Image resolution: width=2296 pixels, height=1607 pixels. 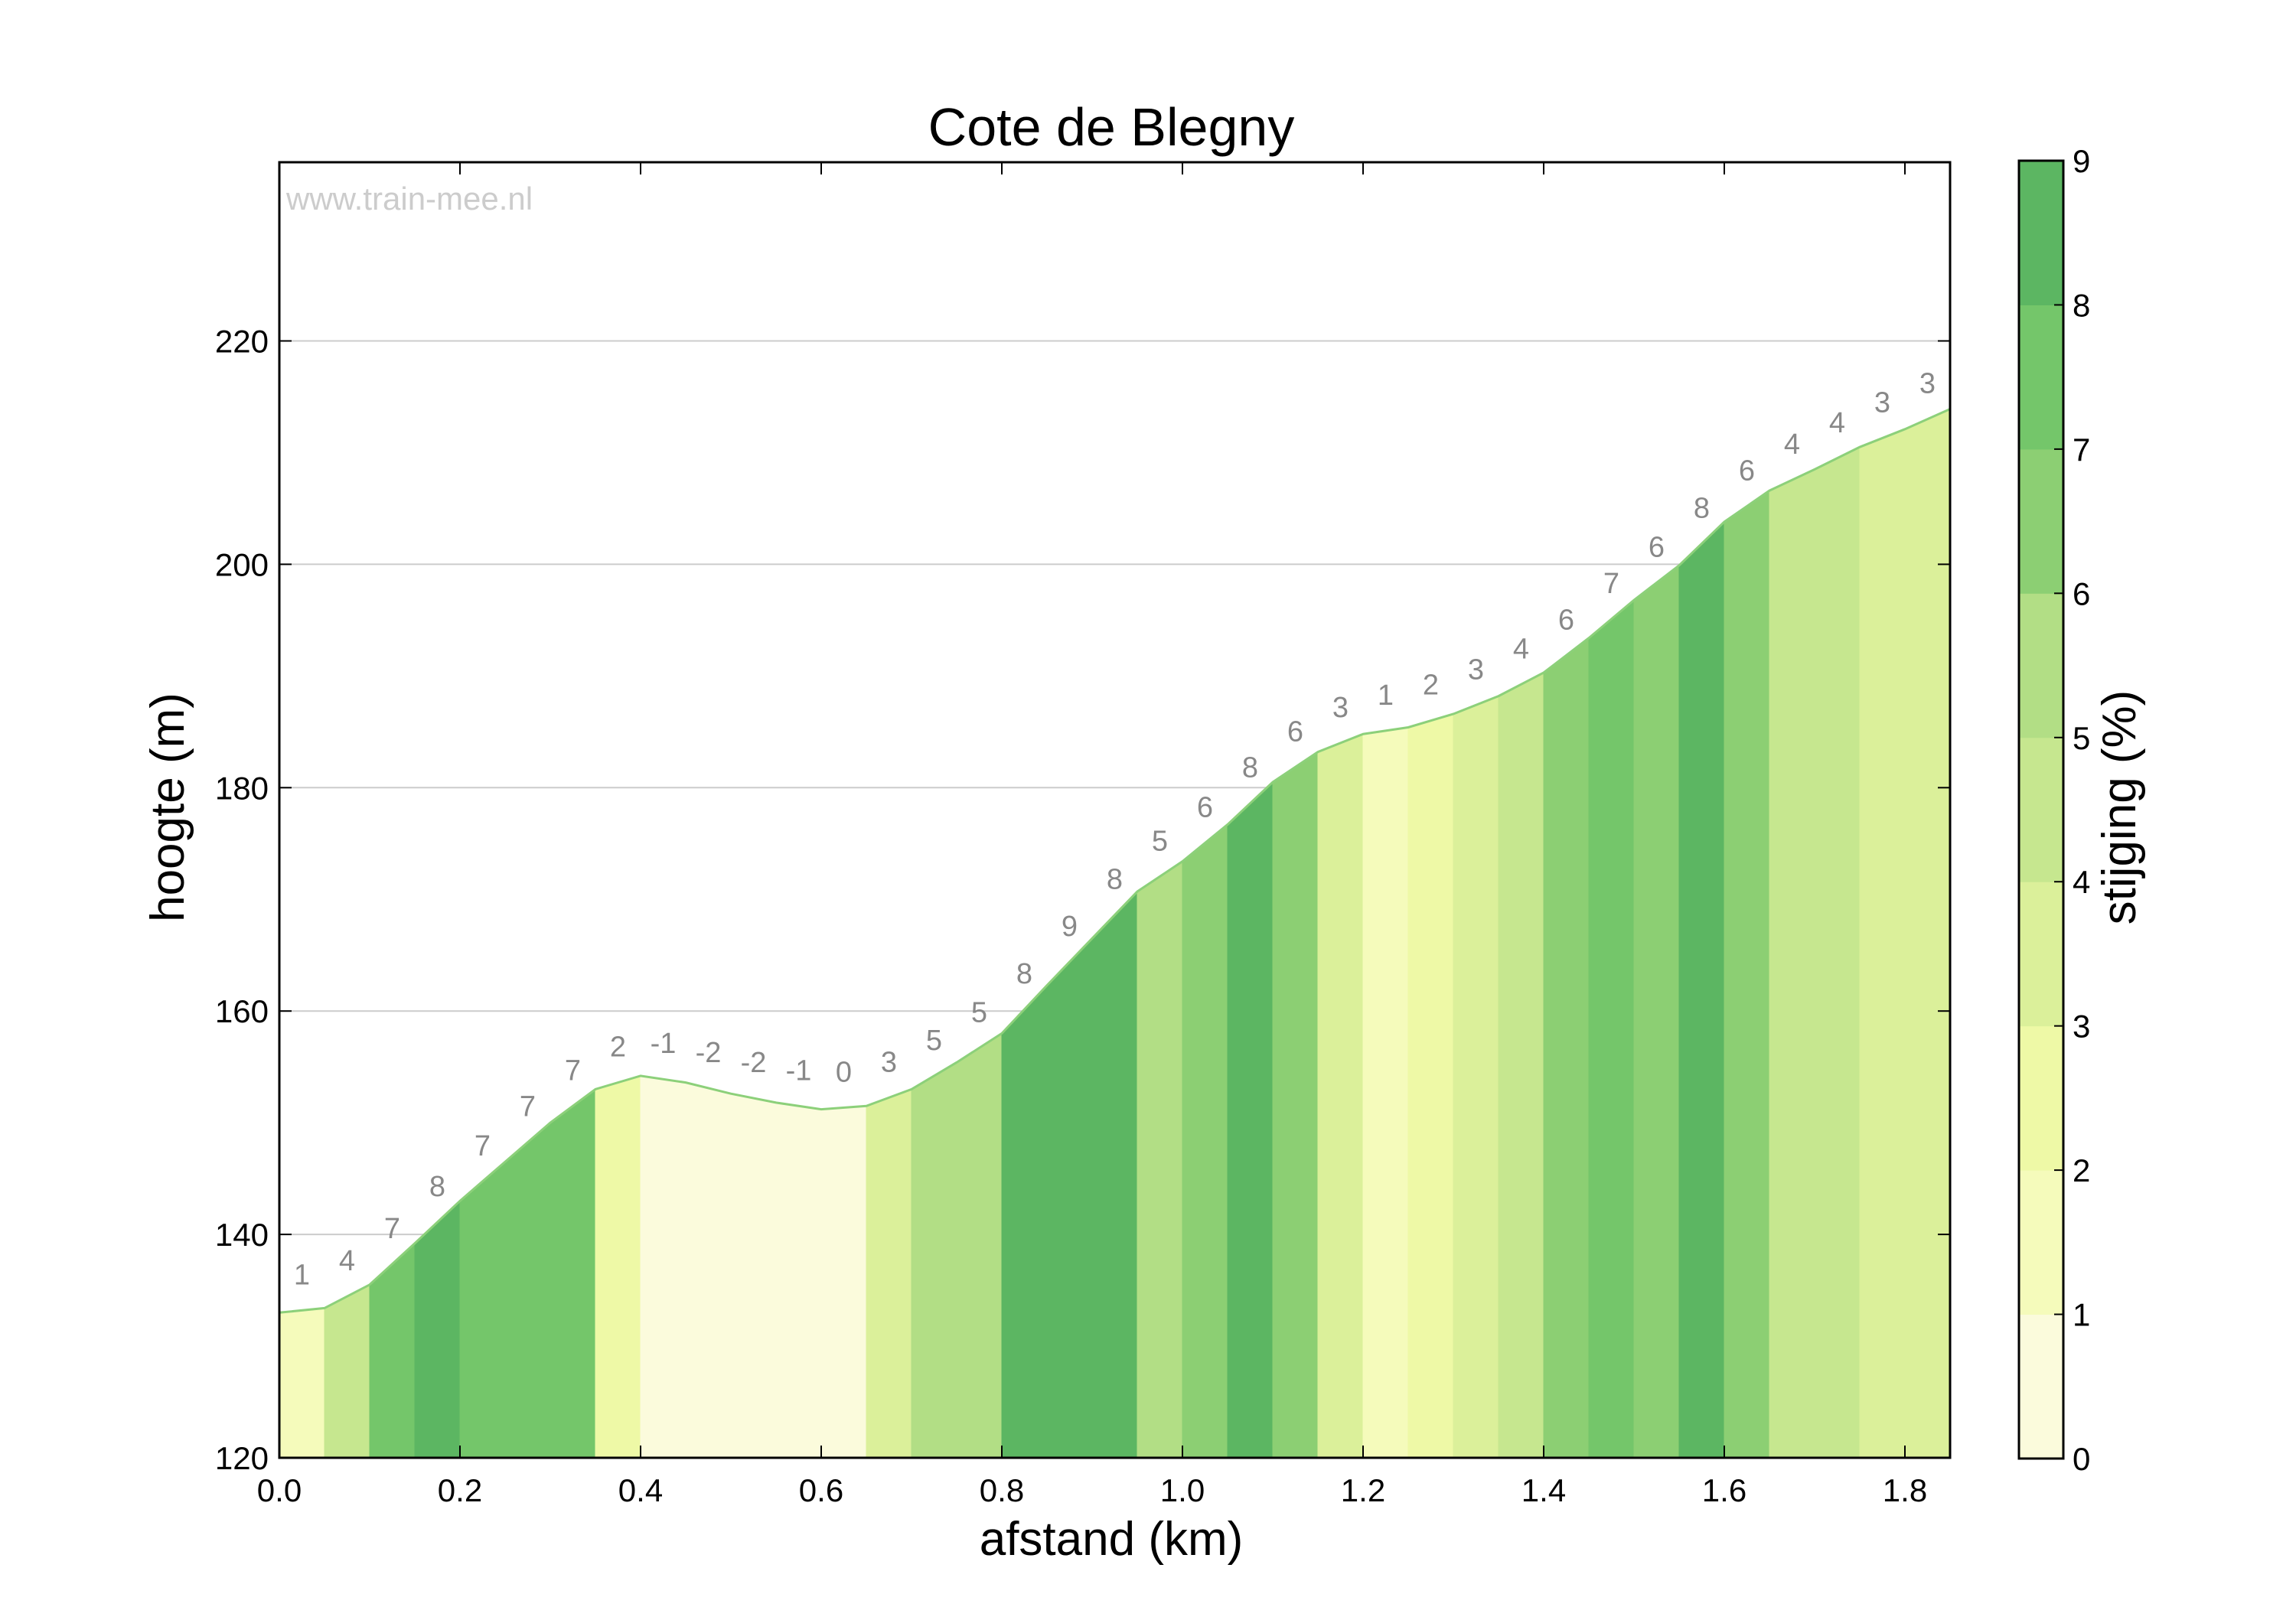 I want to click on x-tick-label: 0.4, so click(x=640, y=1490).